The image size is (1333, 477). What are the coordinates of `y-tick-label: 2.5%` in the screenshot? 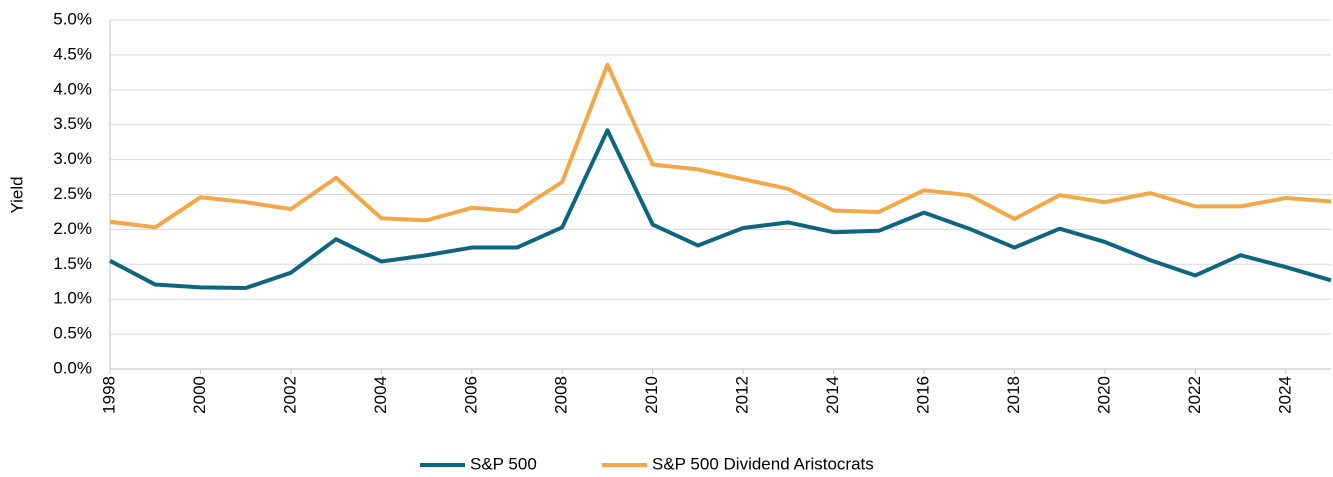 It's located at (72, 193).